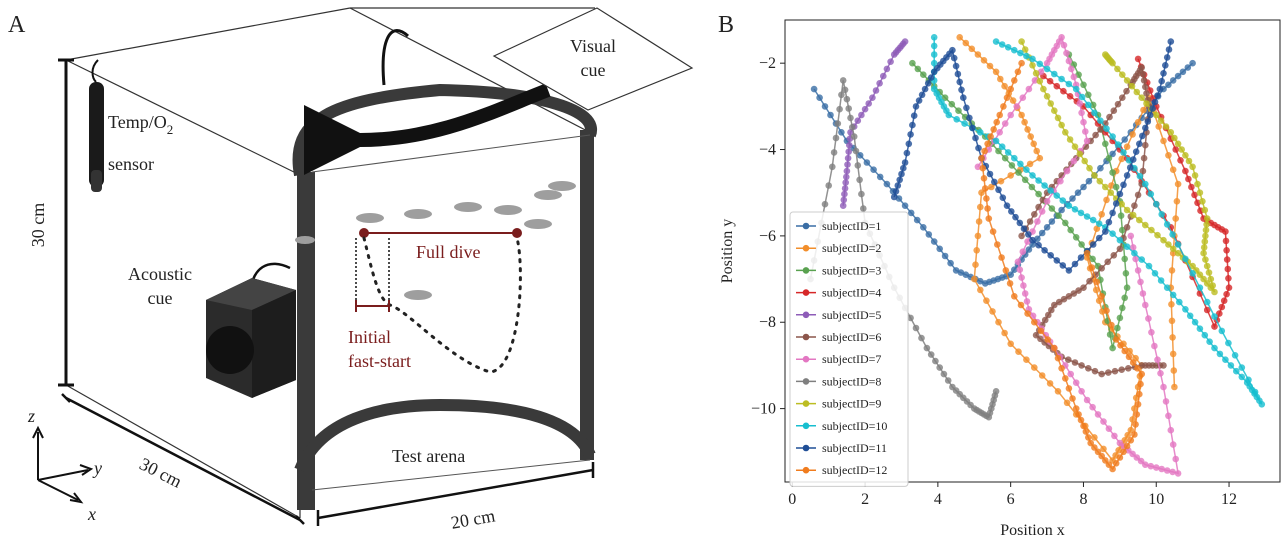  I want to click on visual-cue-label-1: Visual, so click(593, 46).